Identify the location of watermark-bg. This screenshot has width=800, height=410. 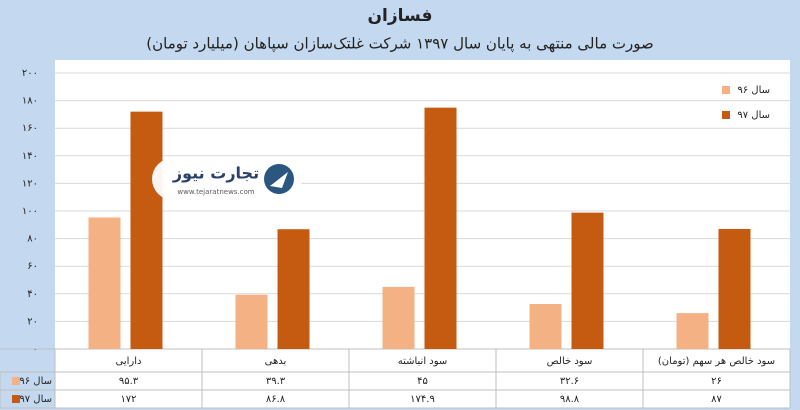
(227, 179).